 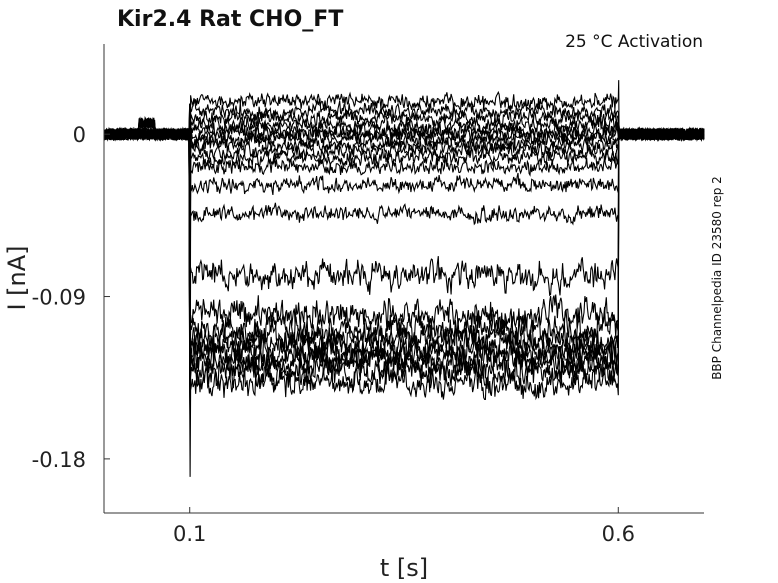 I want to click on y-axis-label: I [nA], so click(x=17, y=277).